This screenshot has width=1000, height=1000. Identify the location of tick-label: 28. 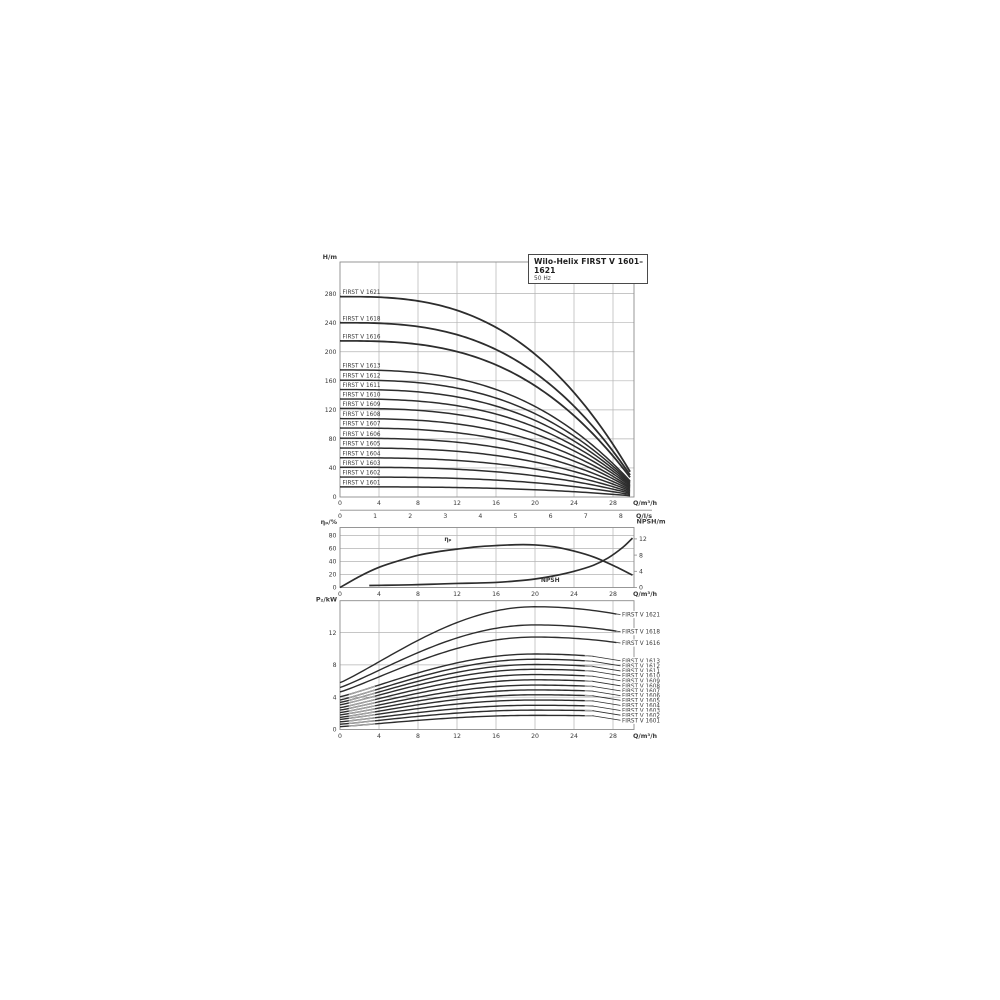
(613, 736).